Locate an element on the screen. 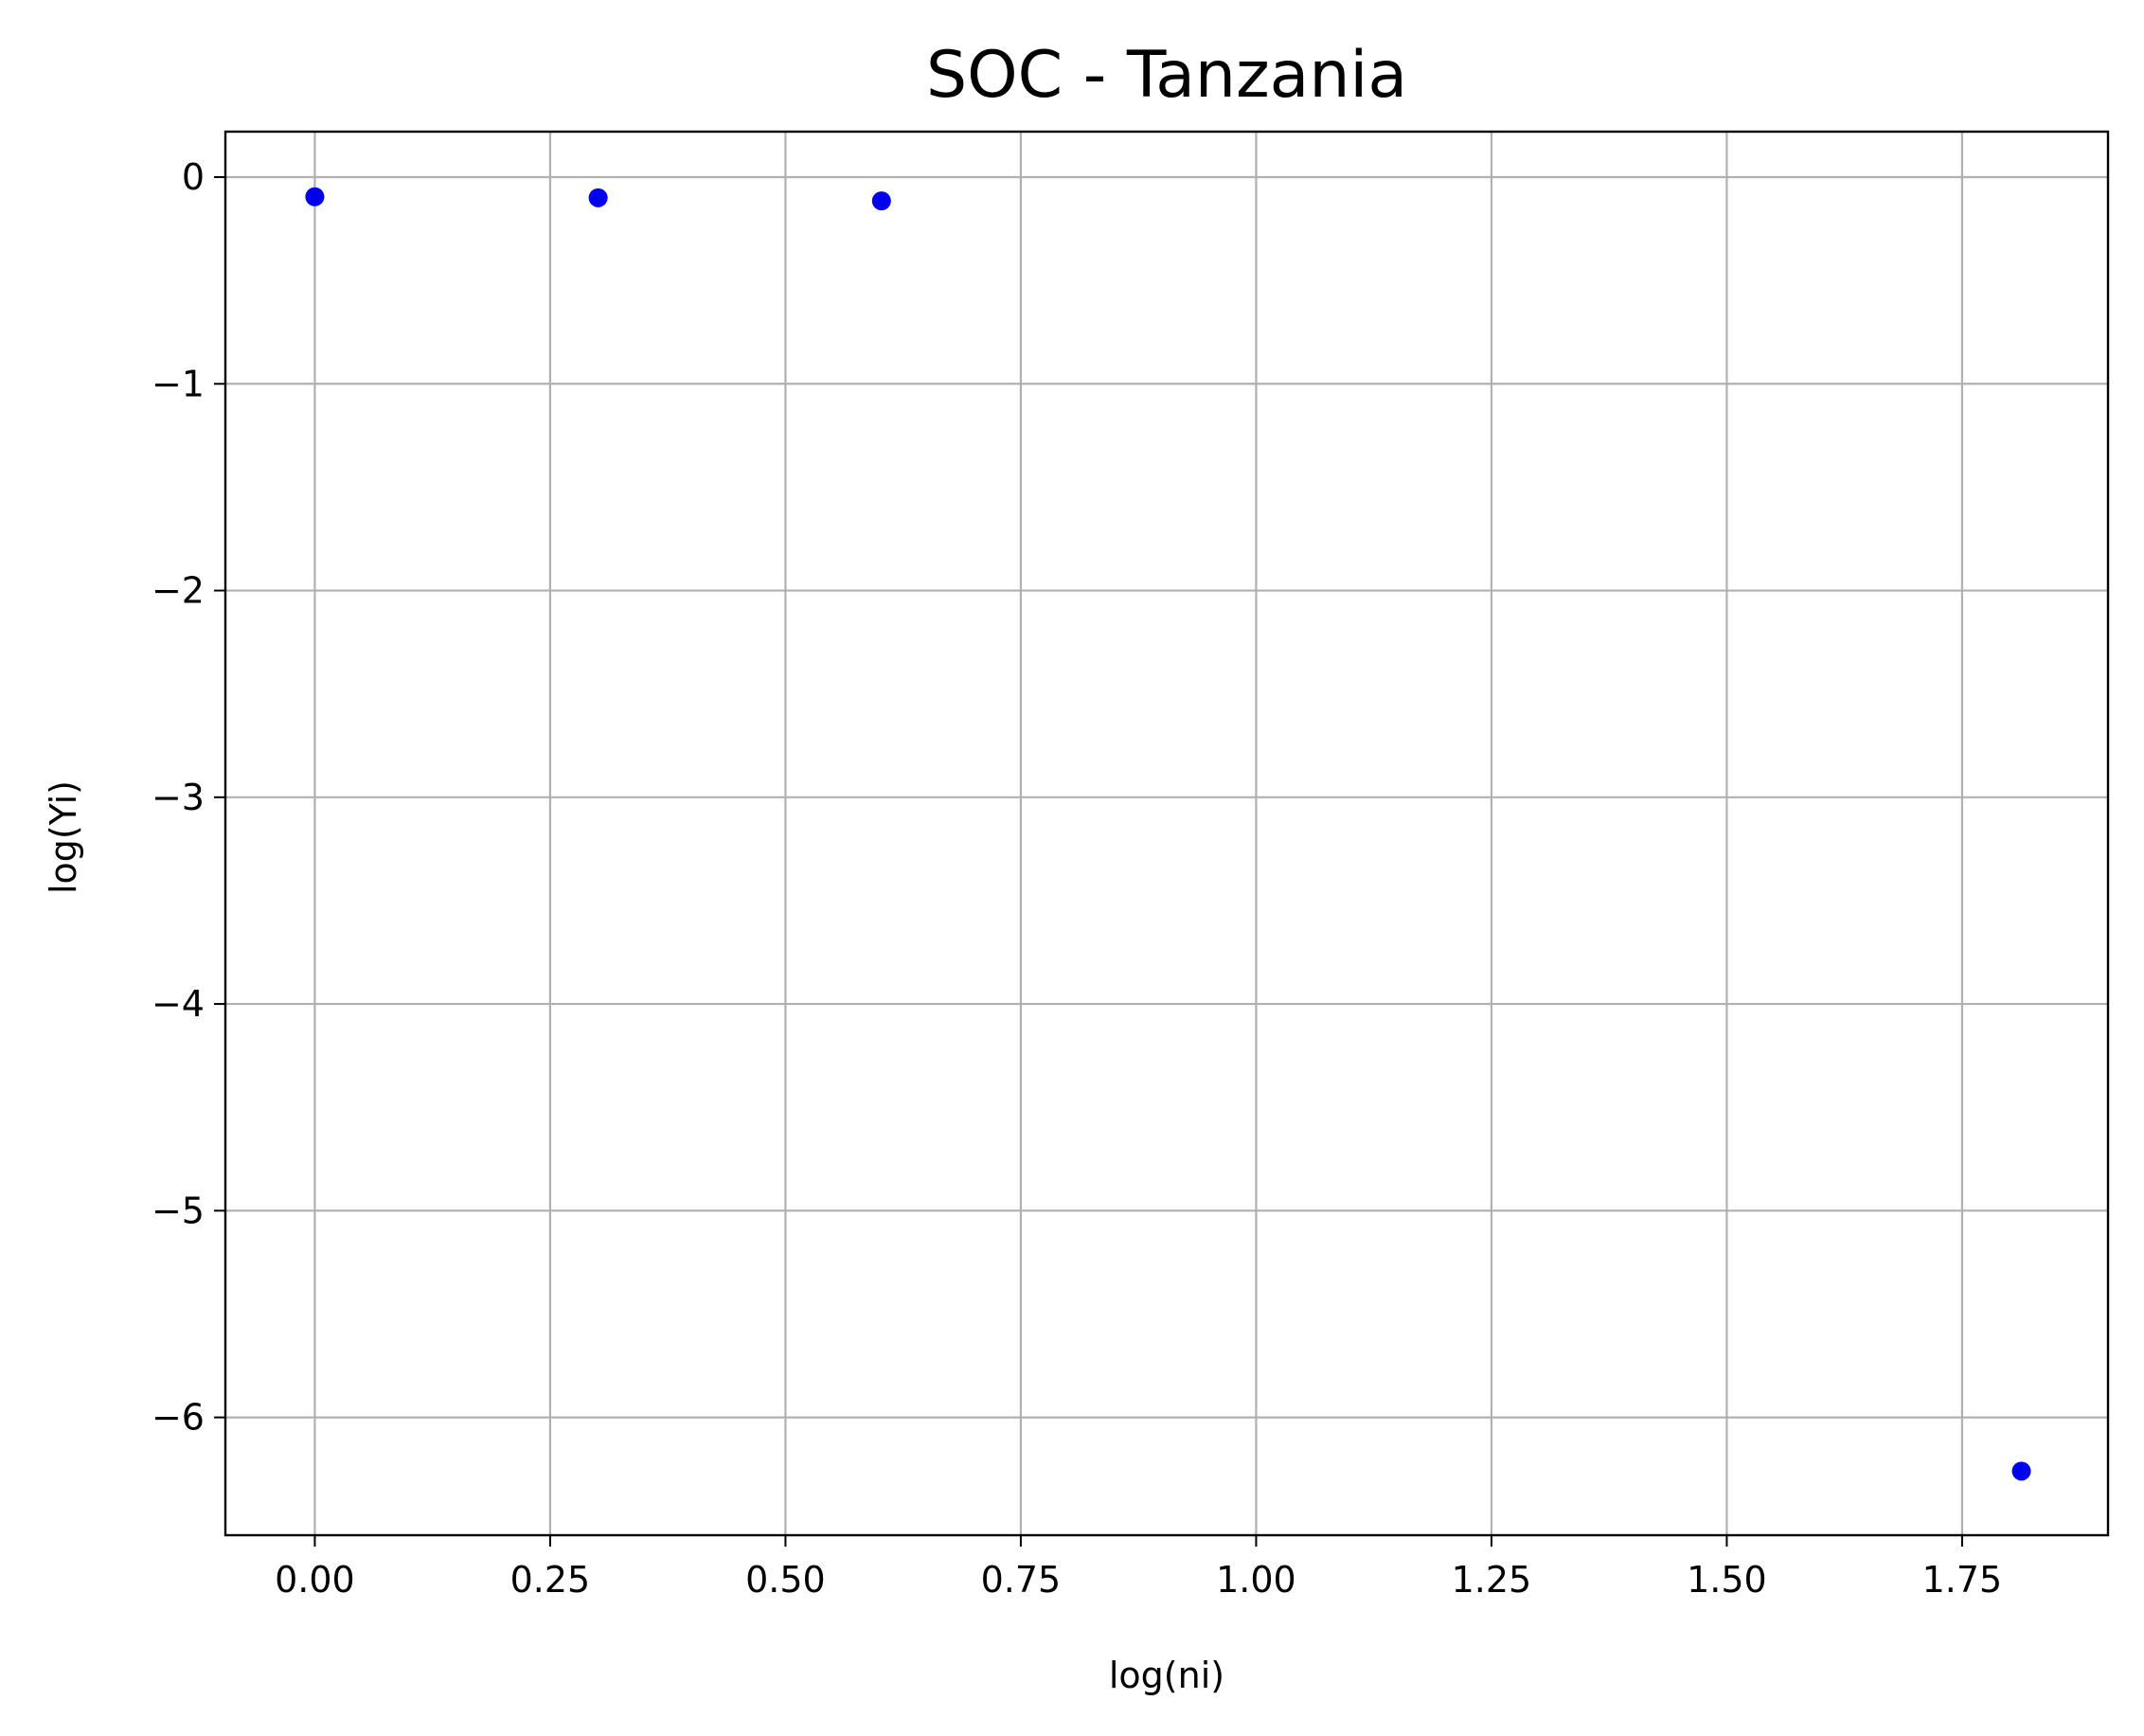 The width and height of the screenshot is (2144, 1736). x-axis-label: log(ni) is located at coordinates (1166, 1675).